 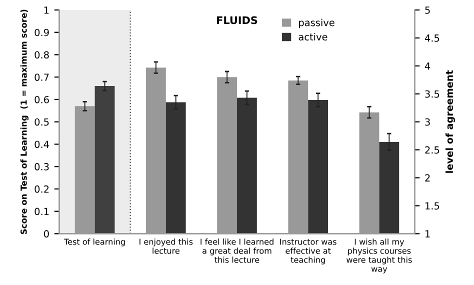 What do you see at coordinates (237, 250) in the screenshot?
I see `x-tick-label: I feel like I learned a great deal from this lecture` at bounding box center [237, 250].